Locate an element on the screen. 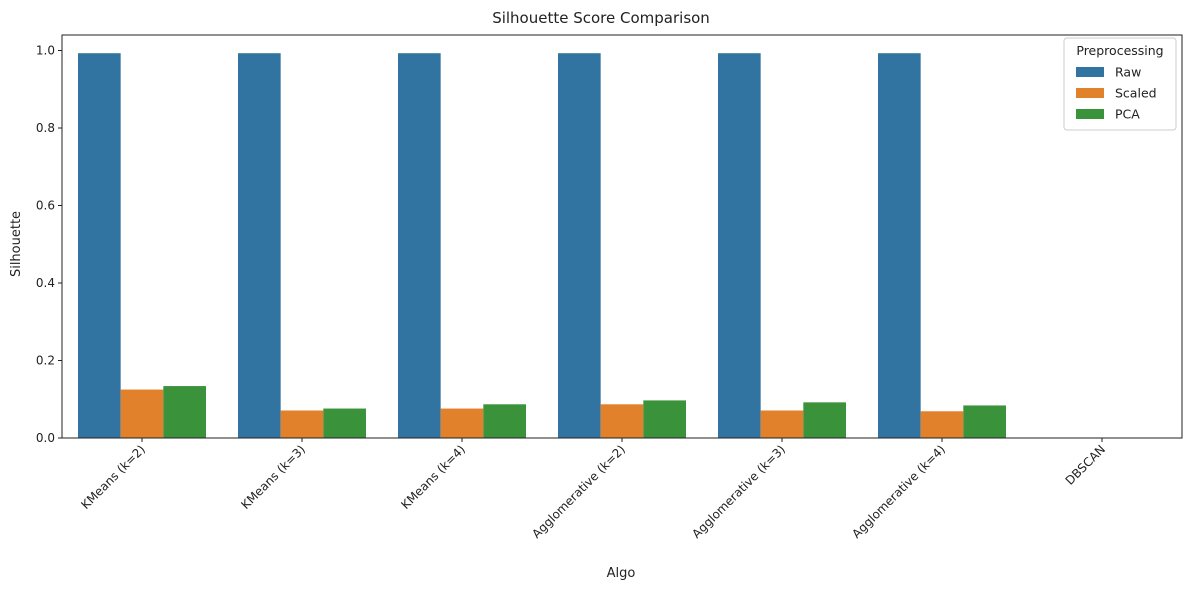 The height and width of the screenshot is (594, 1189). legend-label-raw: Raw is located at coordinates (1128, 72).